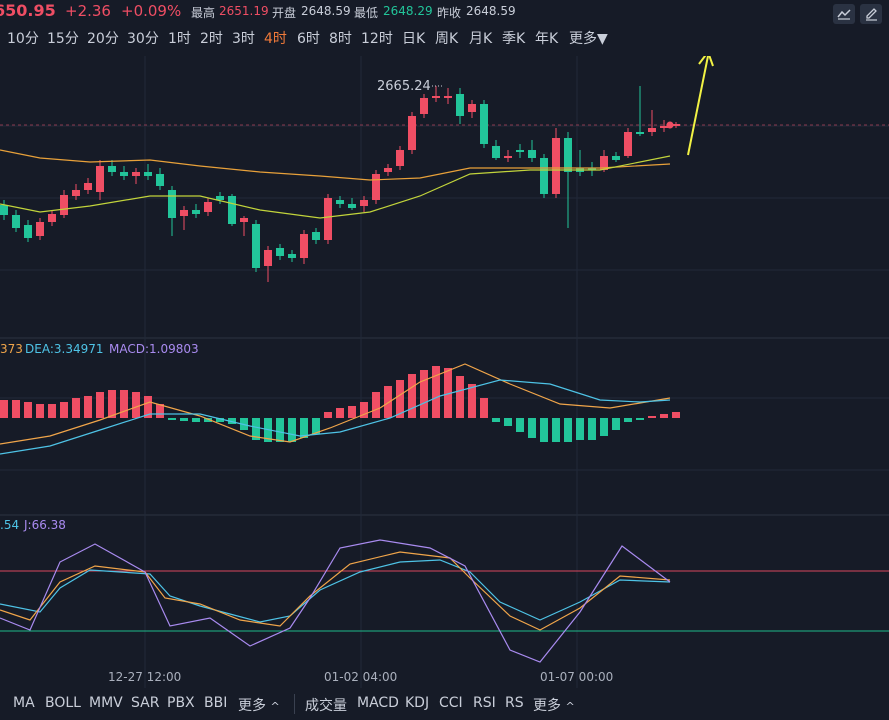 The height and width of the screenshot is (720, 889). What do you see at coordinates (484, 703) in the screenshot?
I see `indicator-rsi: RSI` at bounding box center [484, 703].